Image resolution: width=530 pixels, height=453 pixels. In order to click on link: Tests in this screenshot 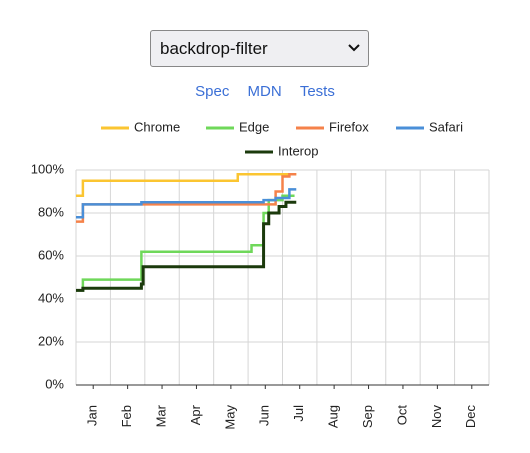, I will do `click(317, 91)`.